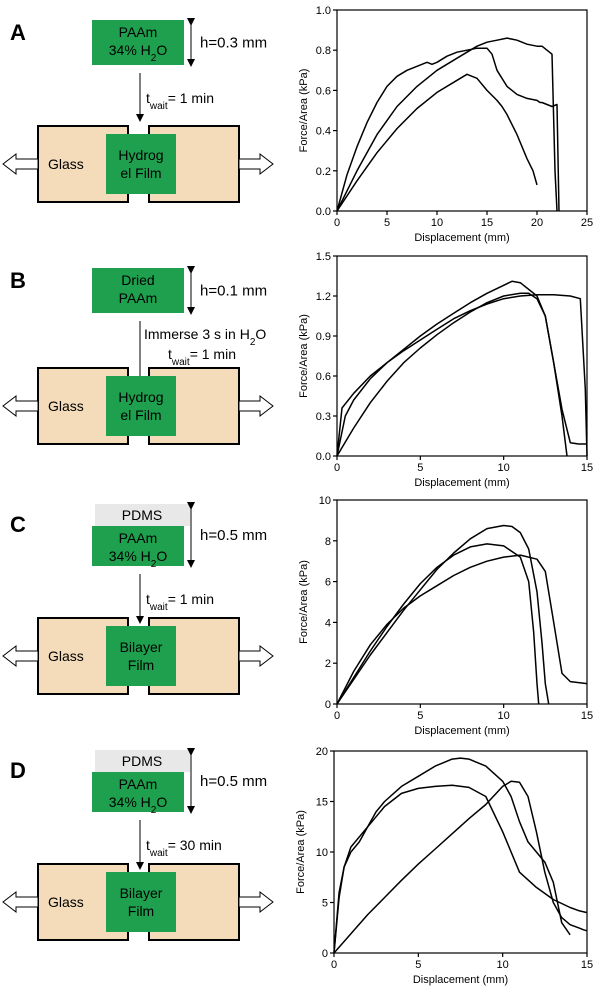  I want to click on y-tick-label: 4, so click(328, 623).